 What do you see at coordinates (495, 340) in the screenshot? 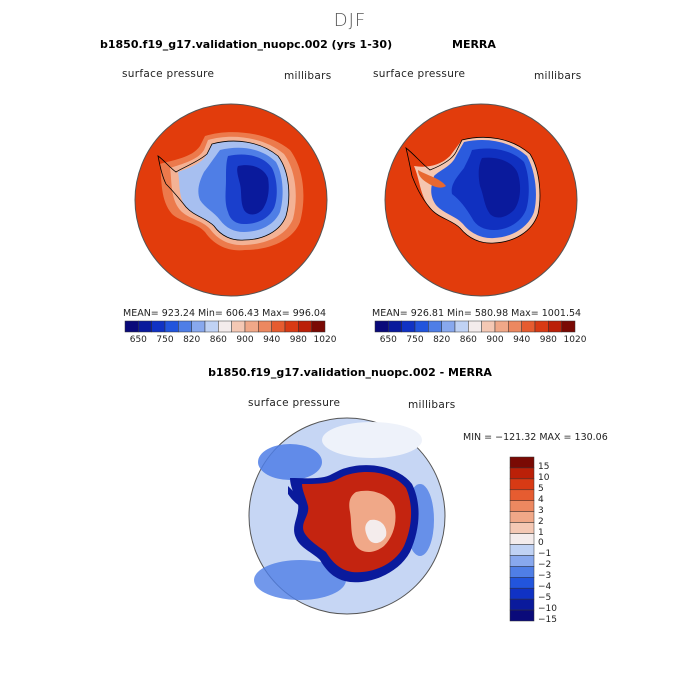
I see `colorbar-merra-tick-label: 900` at bounding box center [495, 340].